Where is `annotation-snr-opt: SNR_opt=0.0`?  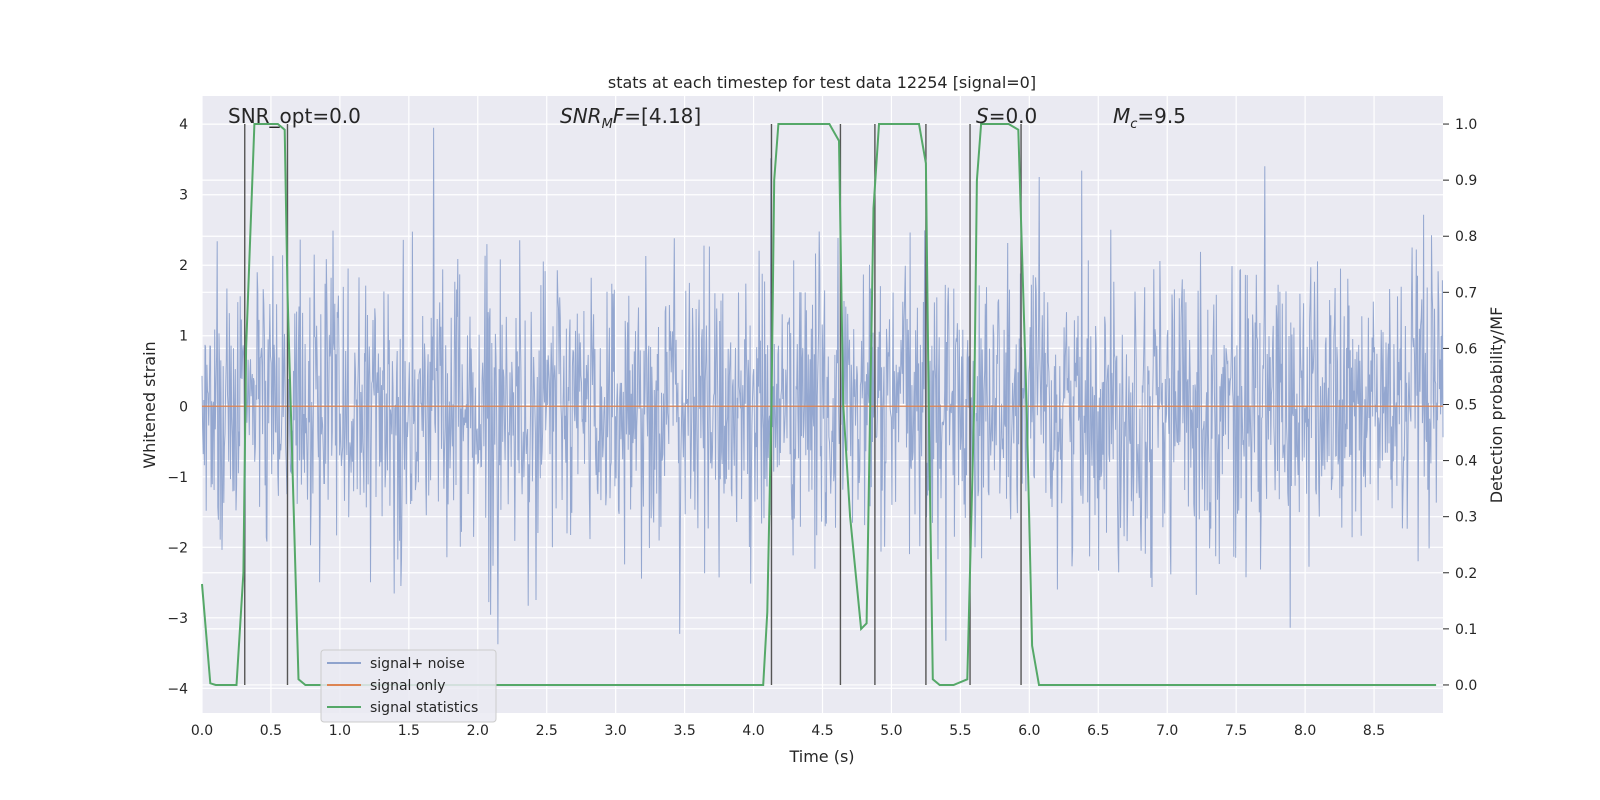 annotation-snr-opt: SNR_opt=0.0 is located at coordinates (294, 116).